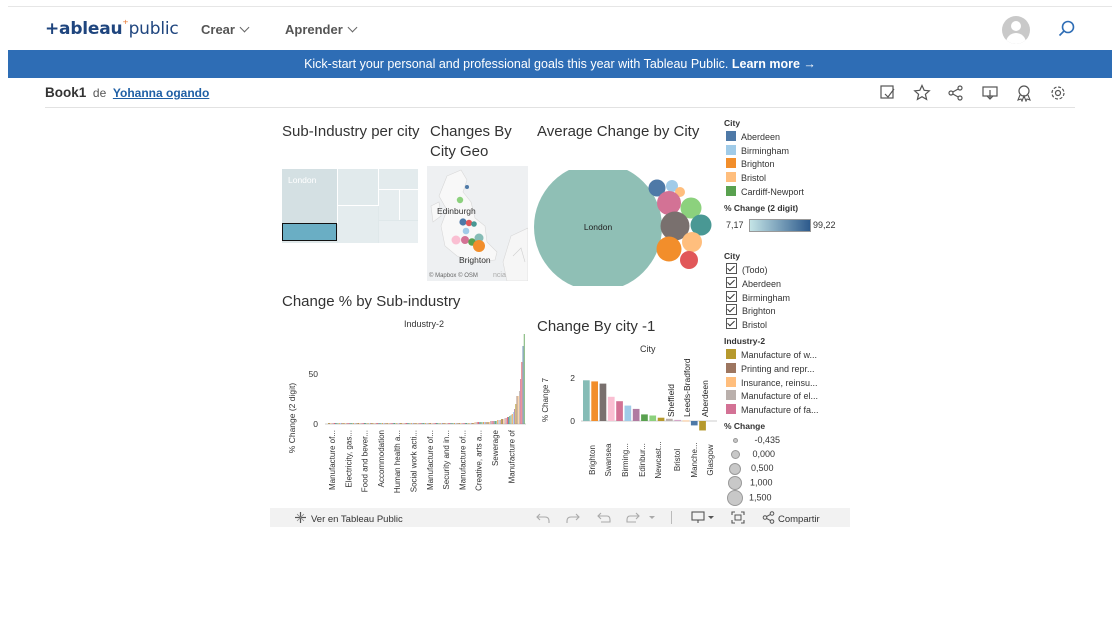 This screenshot has width=1113, height=624. What do you see at coordinates (477, 223) in the screenshot?
I see `city-geo-map: Edinburgh Brighton © Mapbox © OSM ncia` at bounding box center [477, 223].